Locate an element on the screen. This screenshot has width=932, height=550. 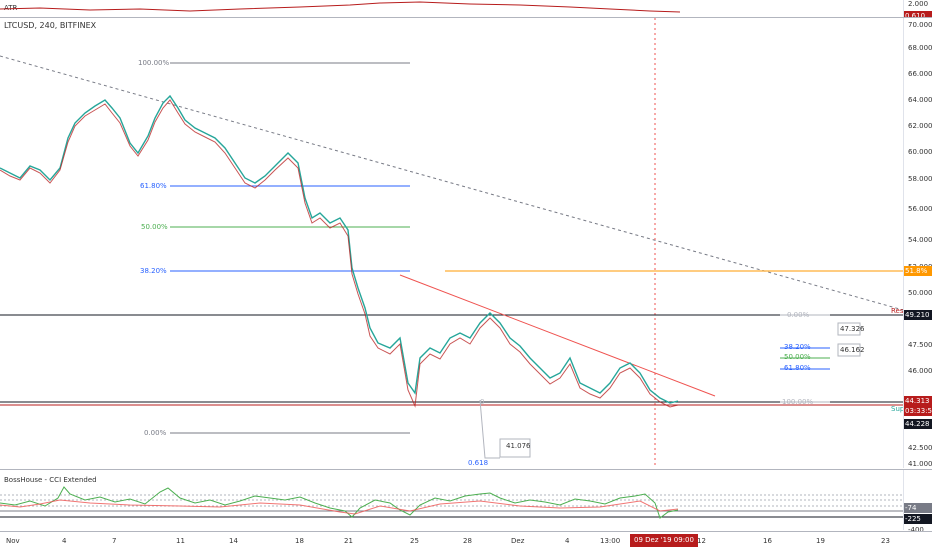
callout-fraction: 0.618 is located at coordinates (478, 463).